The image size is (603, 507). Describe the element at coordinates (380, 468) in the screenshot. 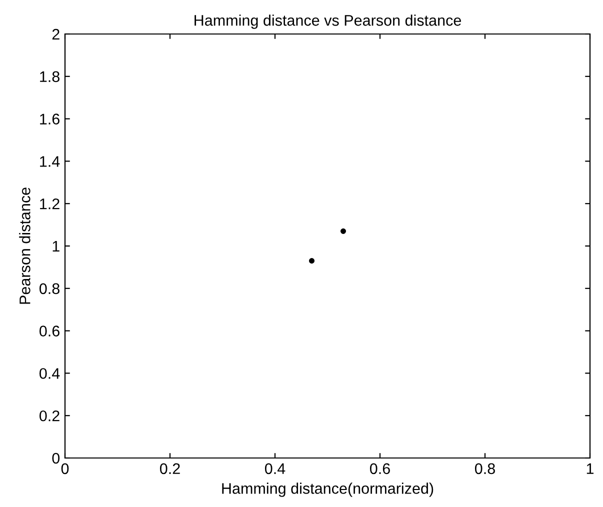

I see `x-tick-label: 0.6` at that location.